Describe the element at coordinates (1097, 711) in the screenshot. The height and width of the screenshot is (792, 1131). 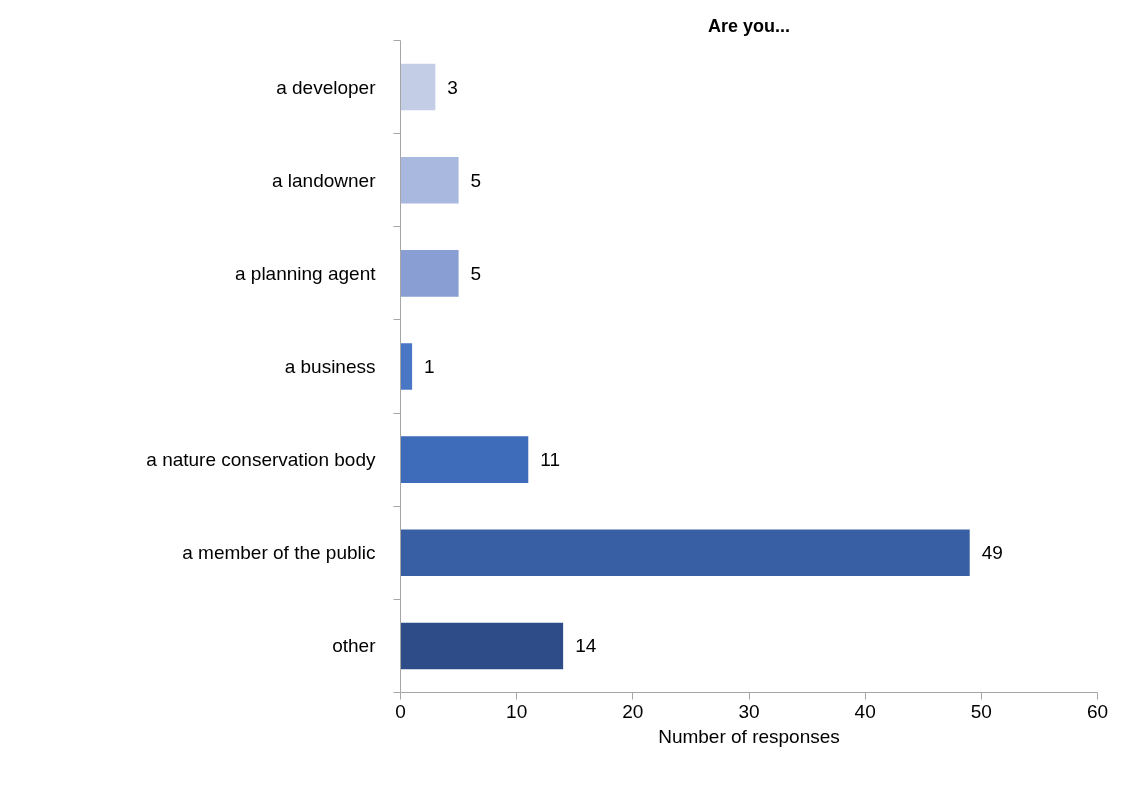
I see `x-tick-label: 60` at that location.